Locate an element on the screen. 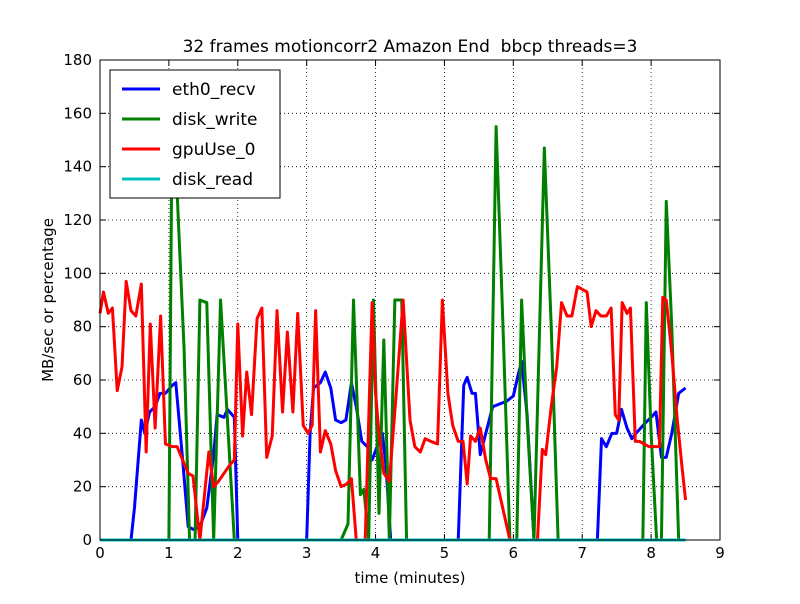 This screenshot has height=604, width=800. y-tick-label: 180 is located at coordinates (77, 60).